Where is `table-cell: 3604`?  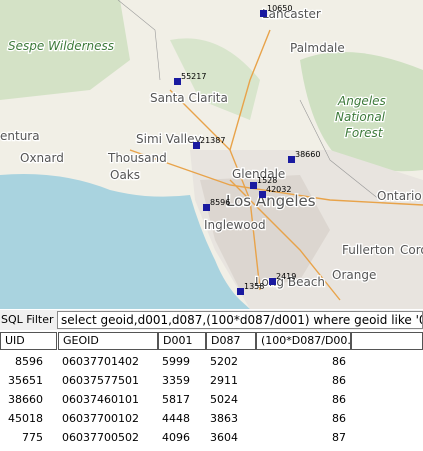
table-cell: 3604 is located at coordinates (224, 437).